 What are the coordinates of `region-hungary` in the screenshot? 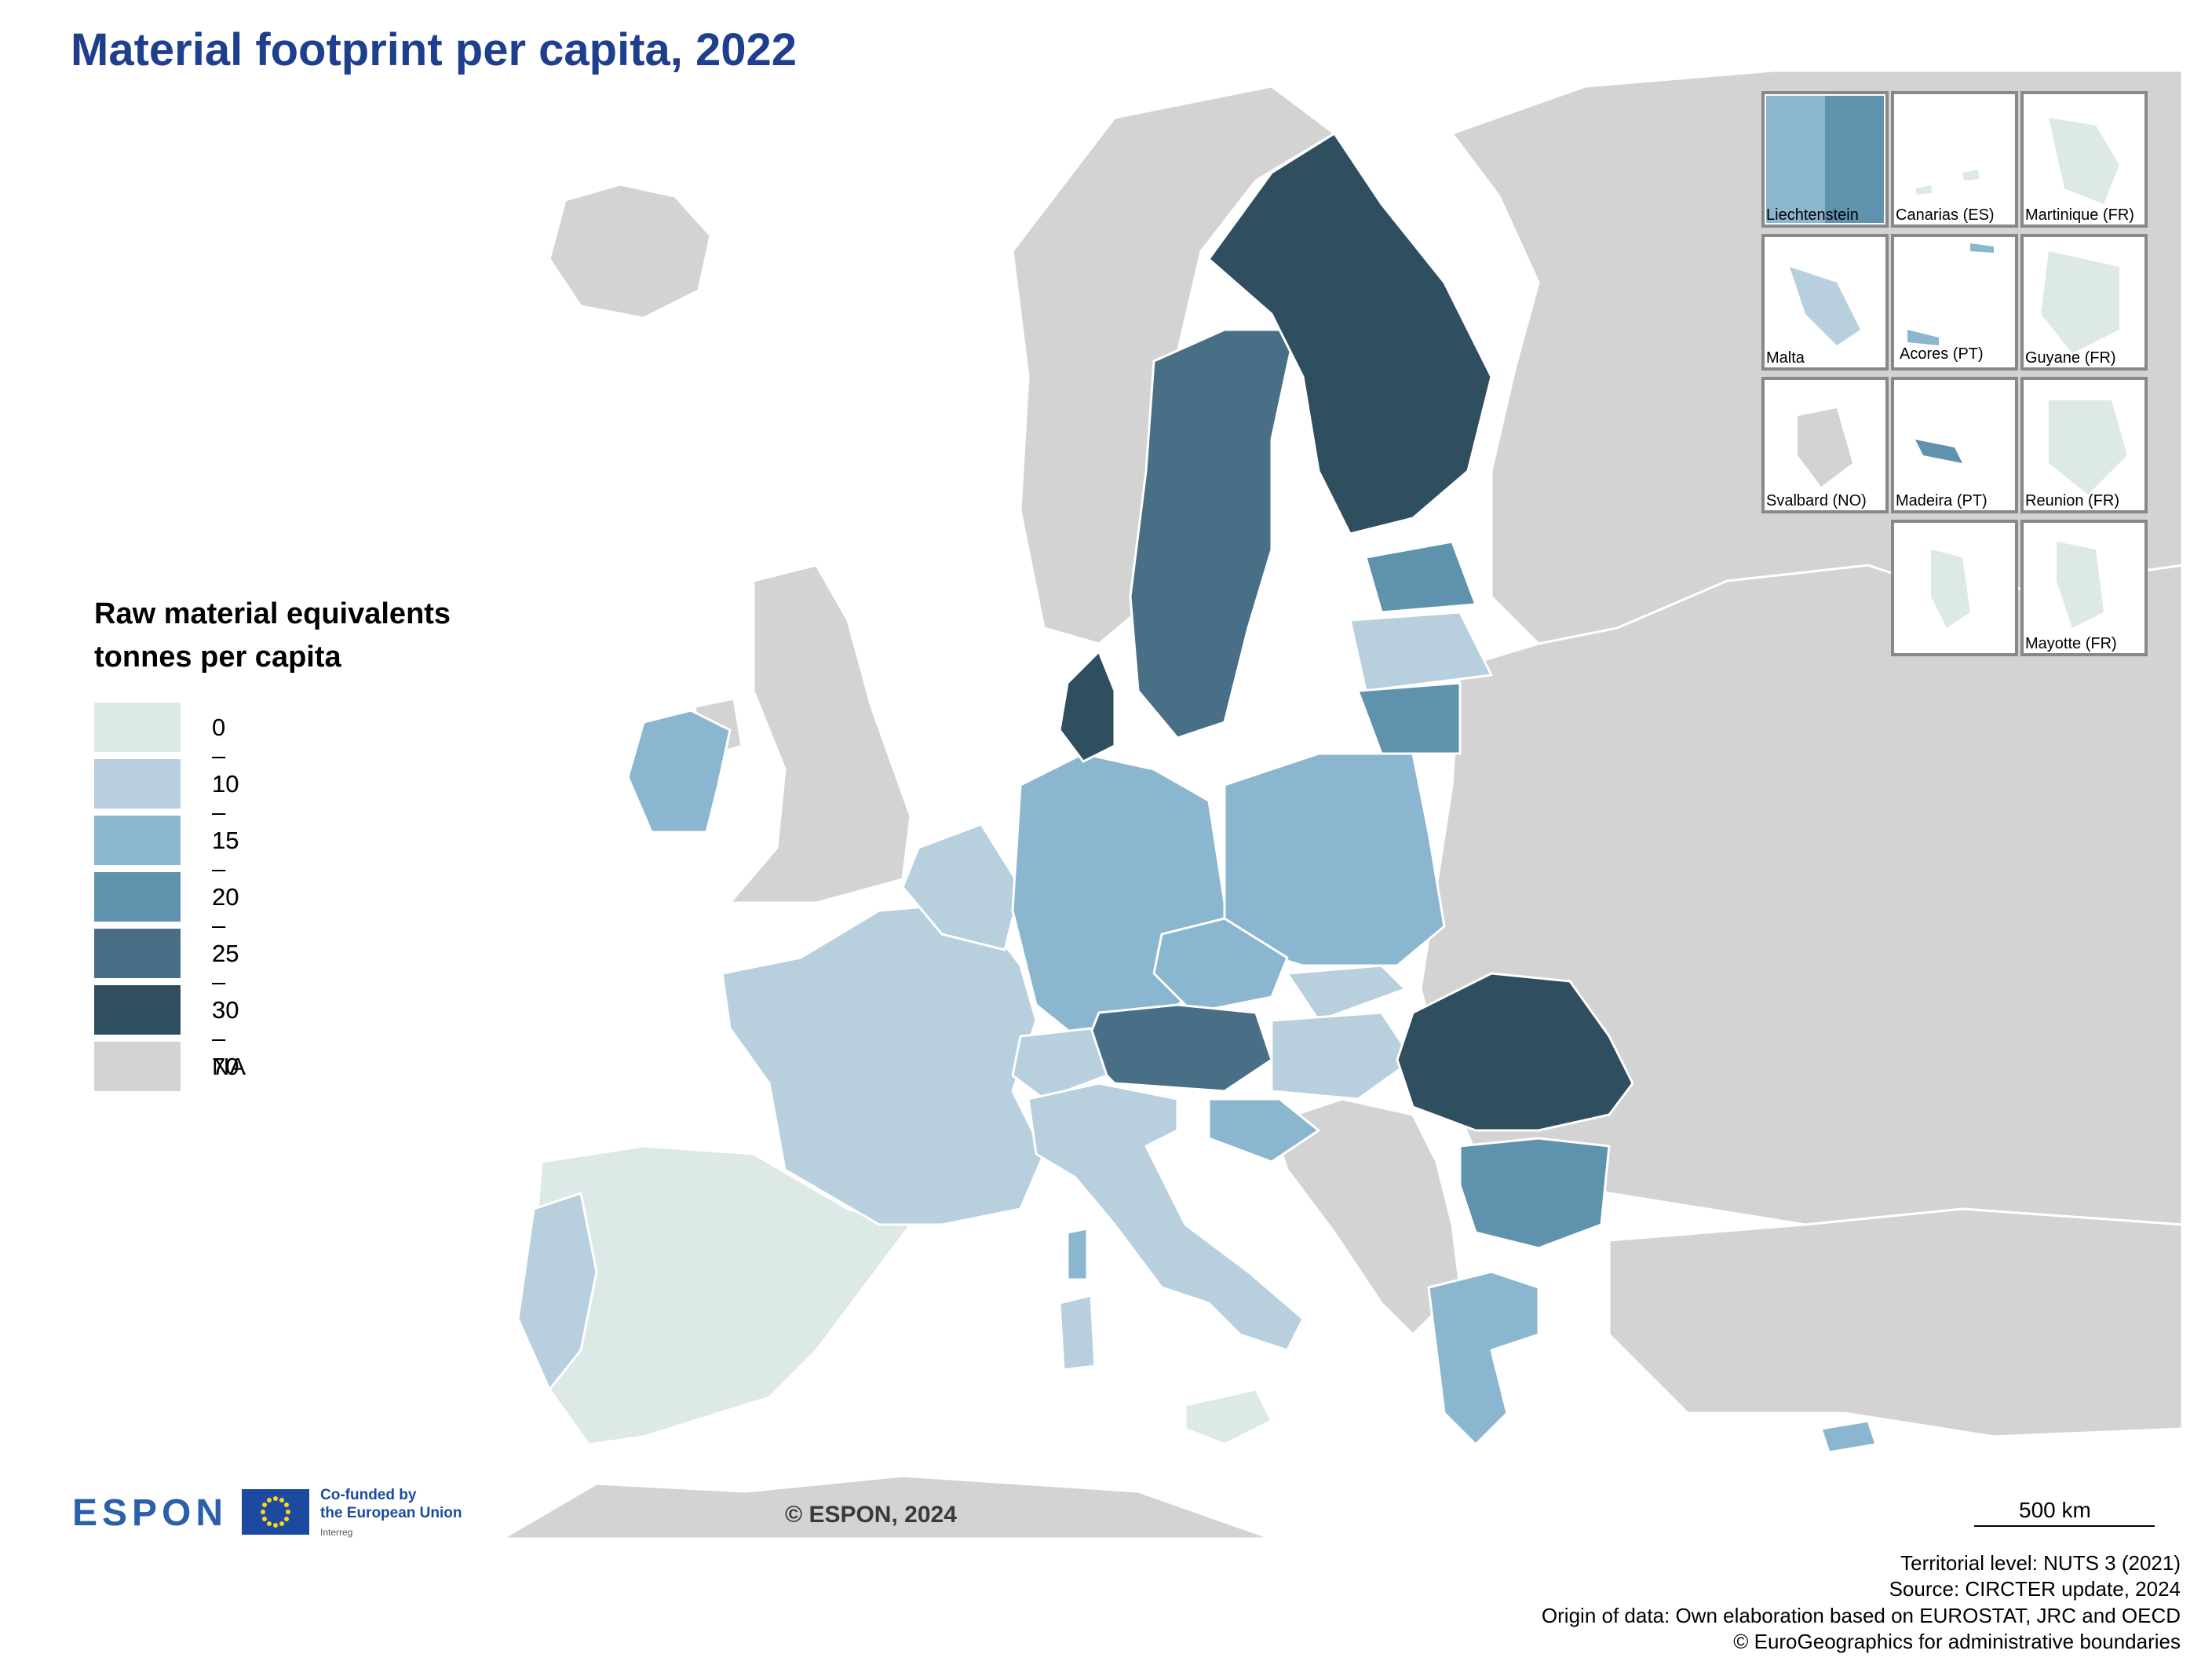 It's located at (1342, 1056).